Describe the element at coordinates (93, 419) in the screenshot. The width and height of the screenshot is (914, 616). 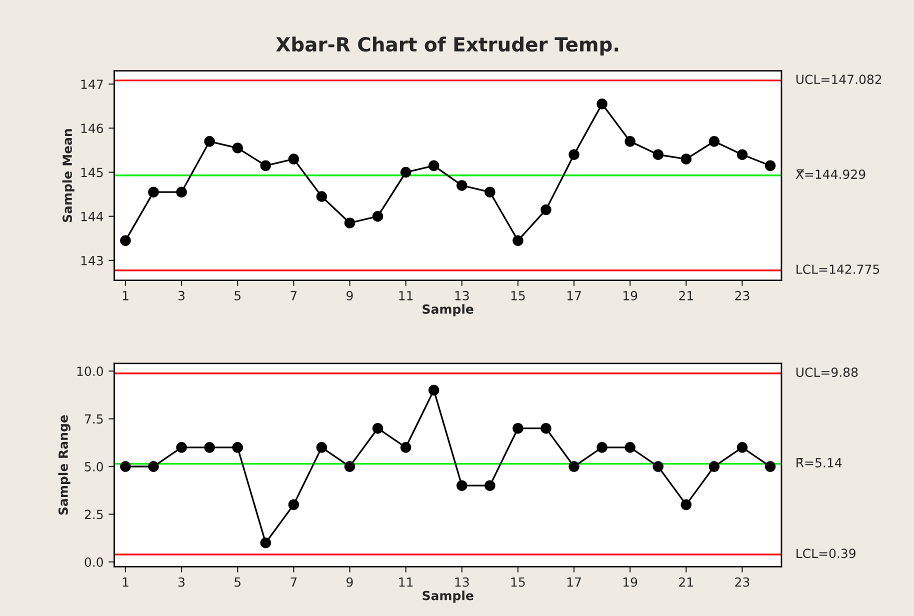
I see `y-tick-label: 7.5` at that location.